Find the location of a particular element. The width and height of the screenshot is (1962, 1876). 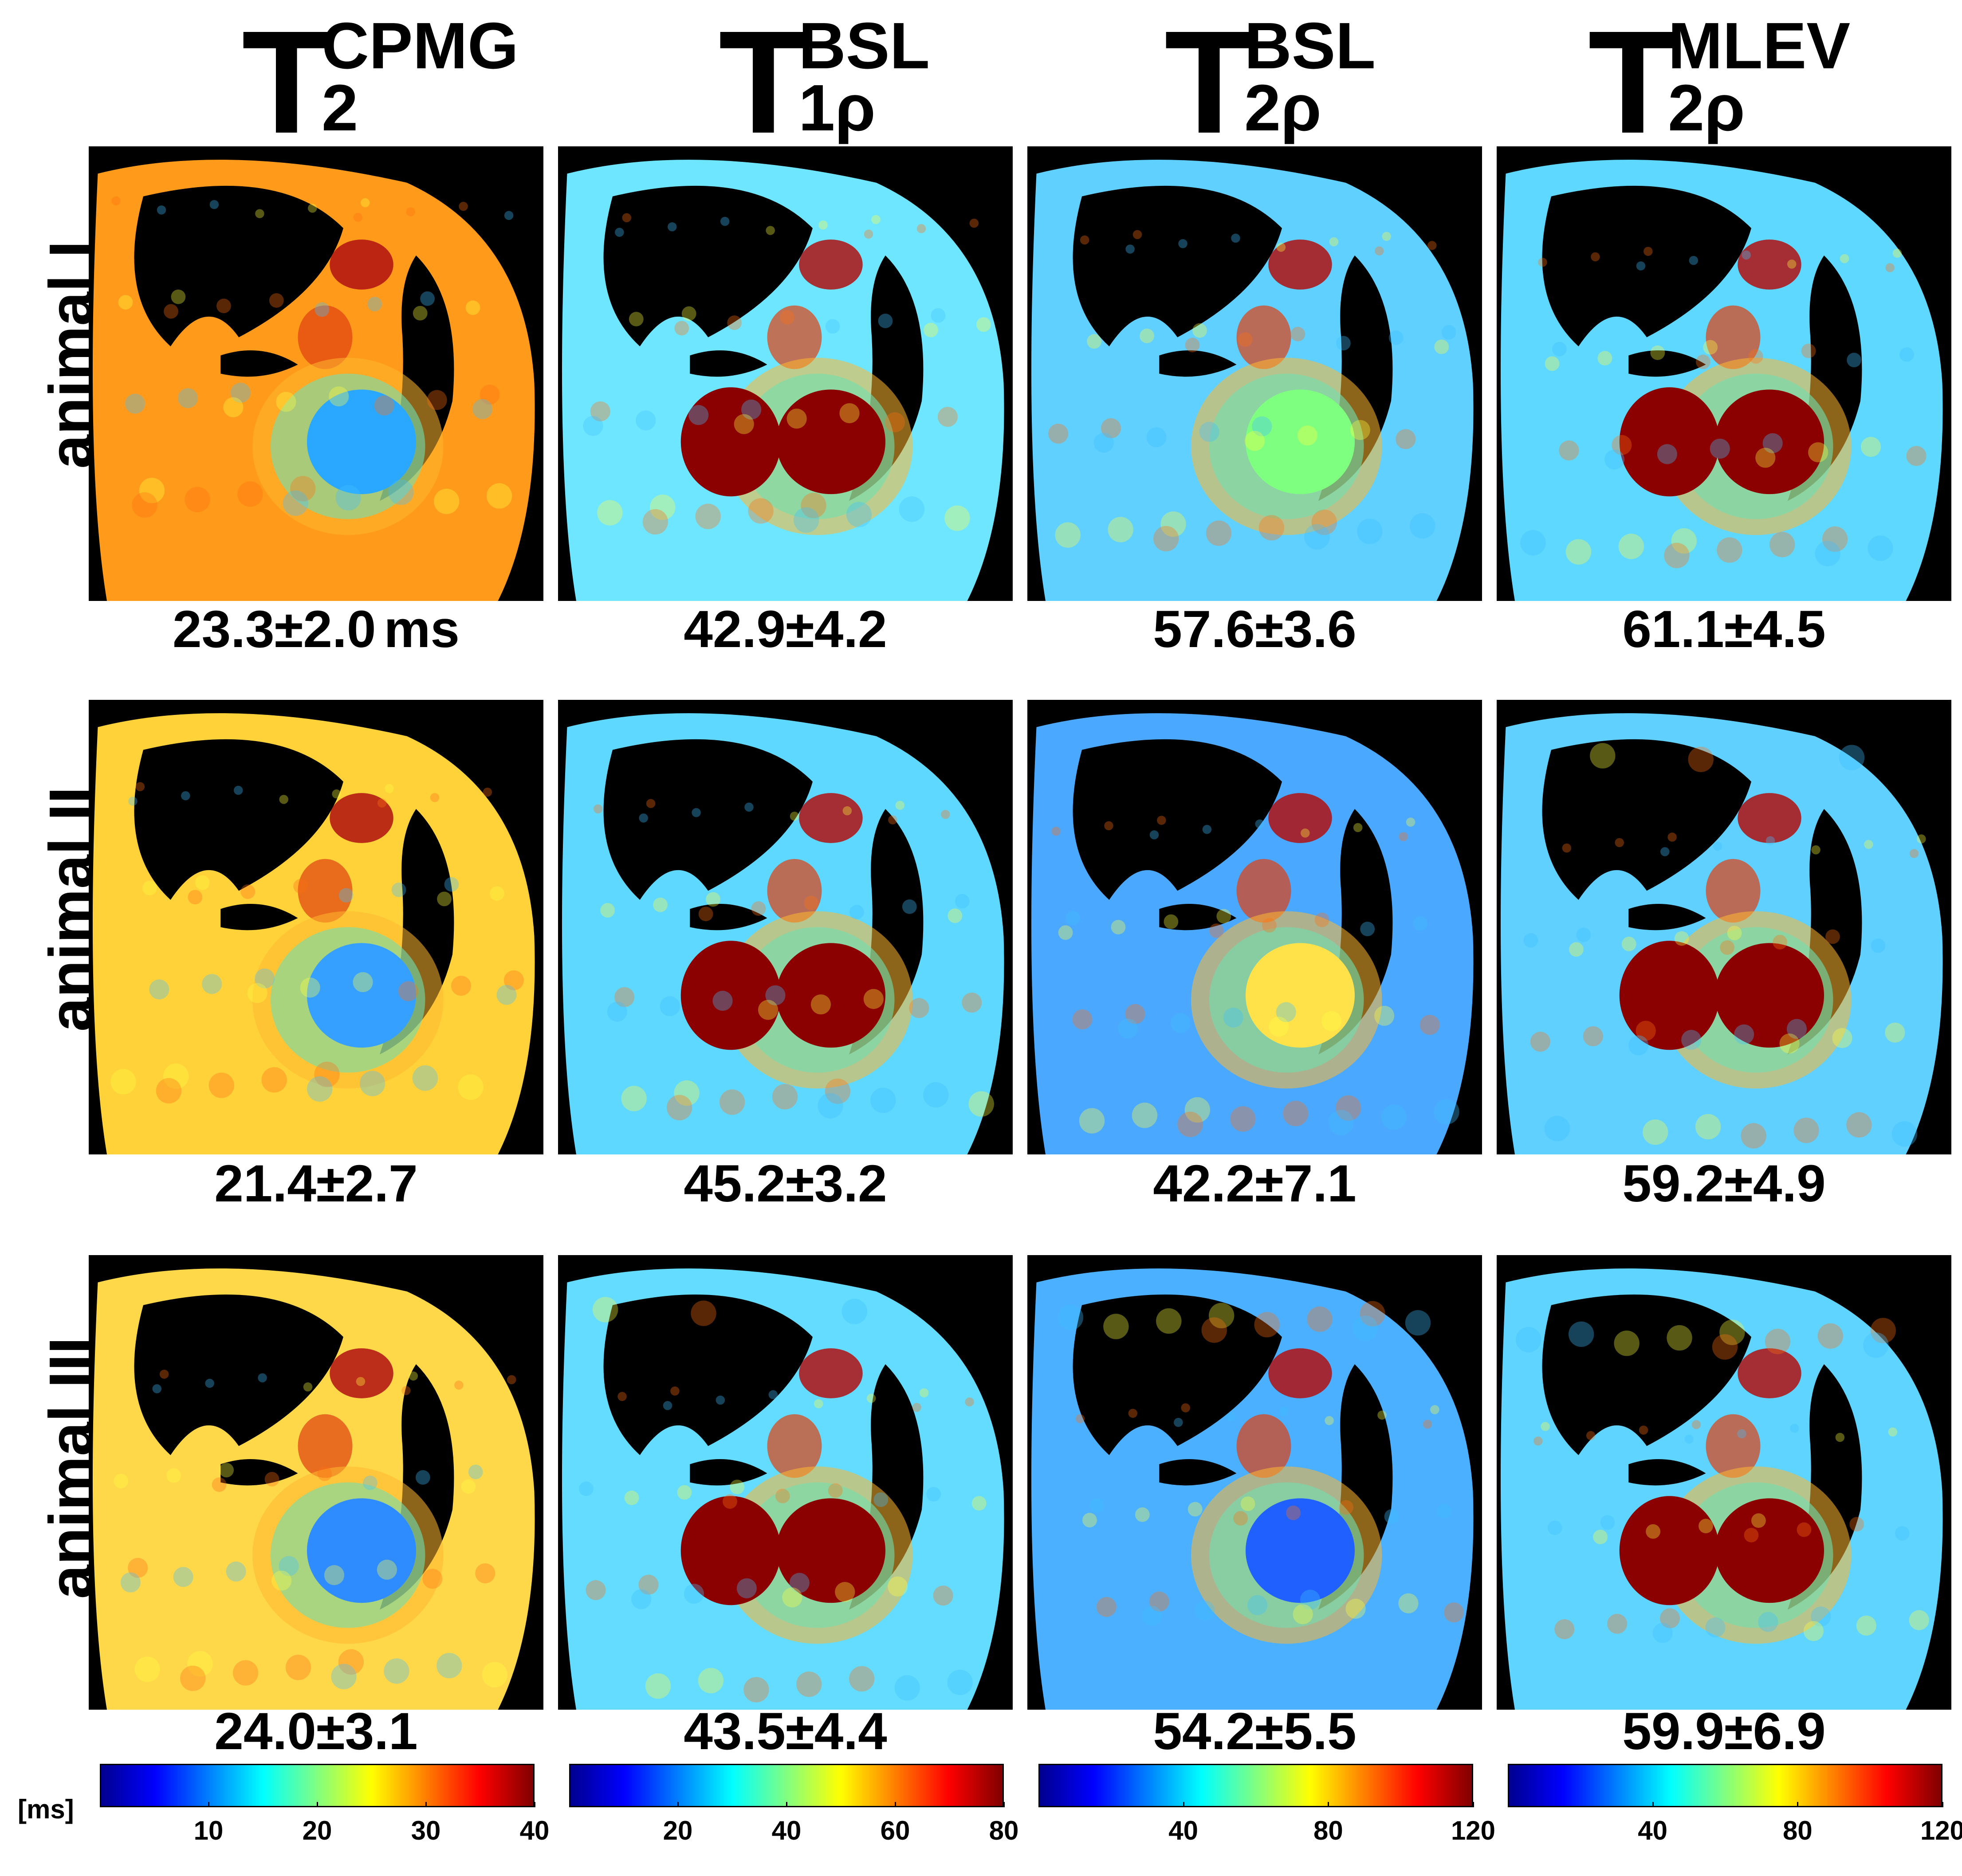

header-superscript: MLEV is located at coordinates (1759, 45).